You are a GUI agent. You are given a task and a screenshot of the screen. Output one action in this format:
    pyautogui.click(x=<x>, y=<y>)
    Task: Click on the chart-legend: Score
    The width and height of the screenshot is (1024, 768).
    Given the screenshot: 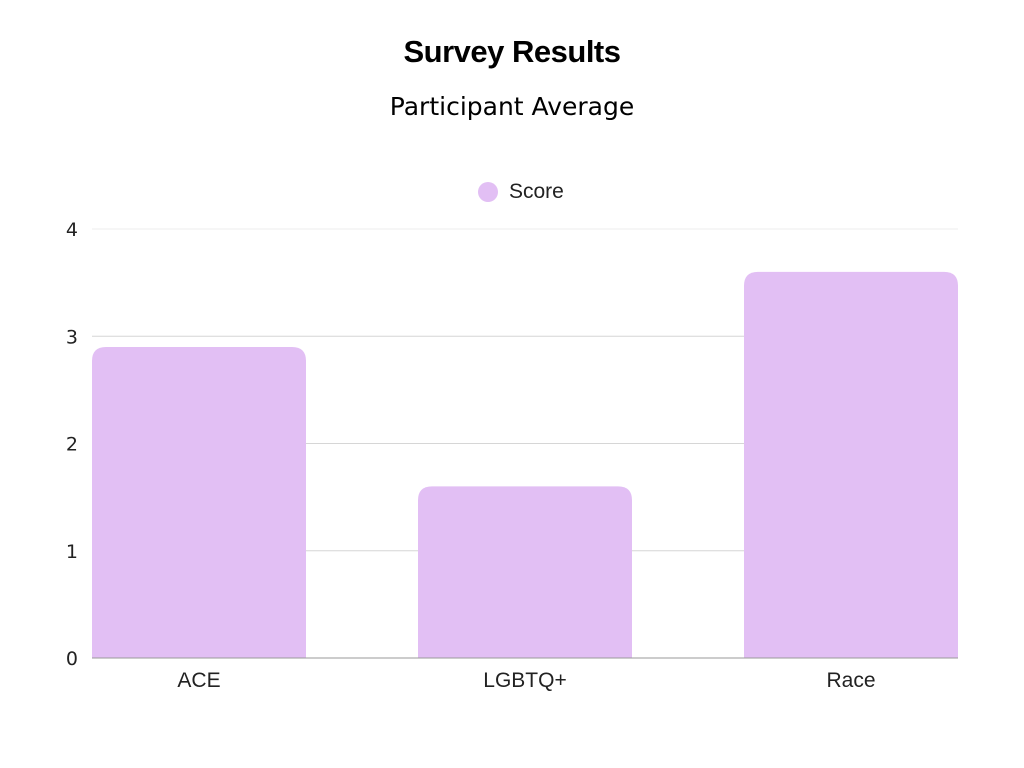 What is the action you would take?
    pyautogui.click(x=521, y=192)
    